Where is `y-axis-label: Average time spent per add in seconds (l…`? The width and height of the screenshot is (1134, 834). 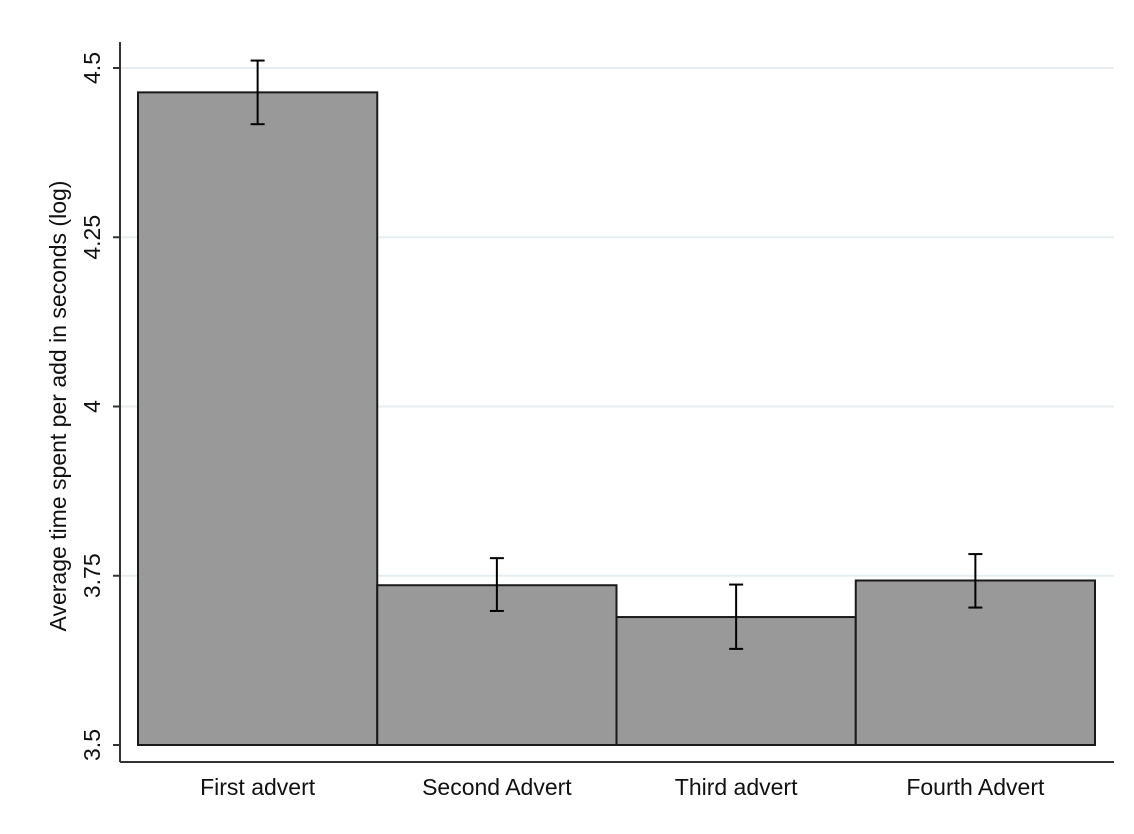
y-axis-label: Average time spent per add in seconds (l… is located at coordinates (58, 406).